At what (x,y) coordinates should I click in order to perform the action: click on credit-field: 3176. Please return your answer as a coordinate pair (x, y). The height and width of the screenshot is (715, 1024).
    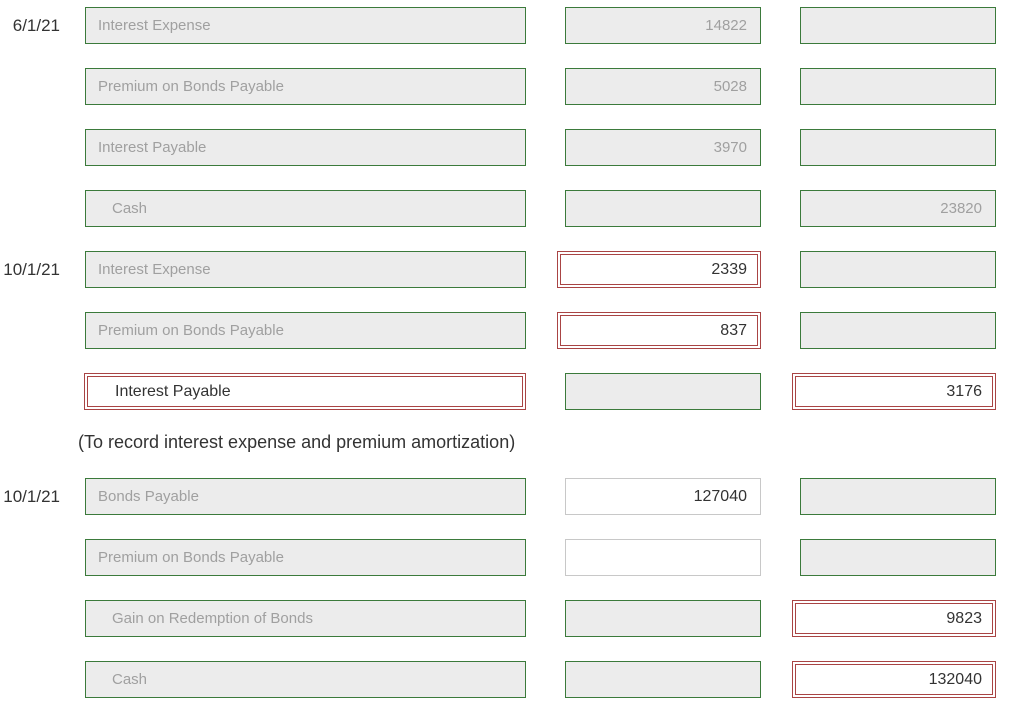
    Looking at the image, I should click on (894, 391).